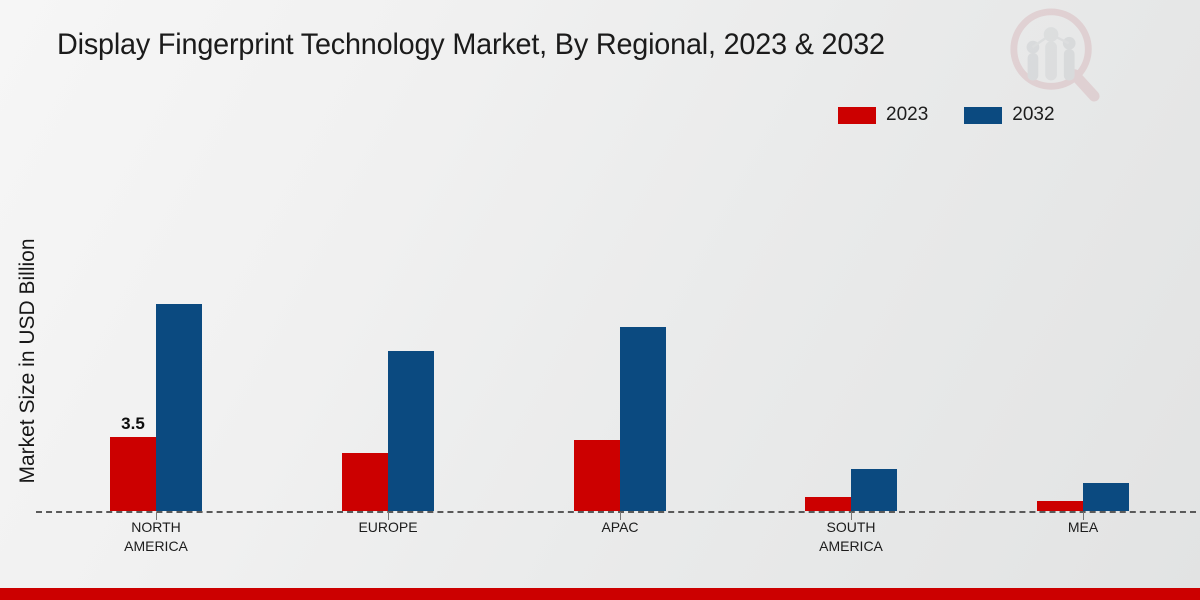 This screenshot has height=600, width=1200. Describe the element at coordinates (1009, 115) in the screenshot. I see `legend-item-2032: 2032` at that location.